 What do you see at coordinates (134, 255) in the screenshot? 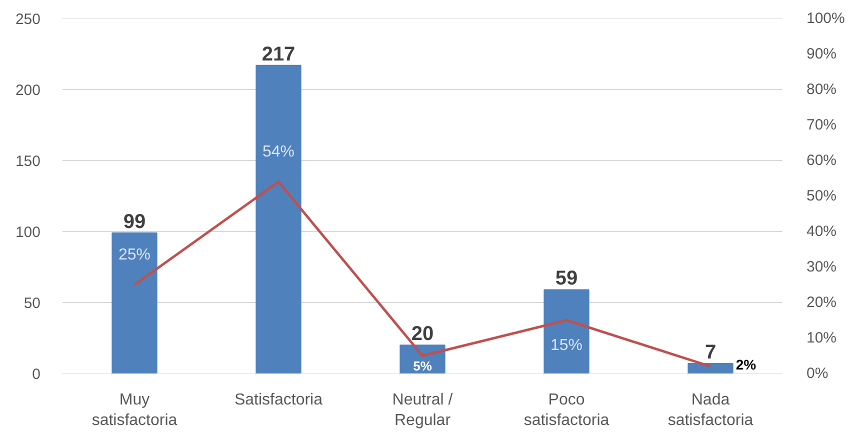
I see `data-label: 25%` at bounding box center [134, 255].